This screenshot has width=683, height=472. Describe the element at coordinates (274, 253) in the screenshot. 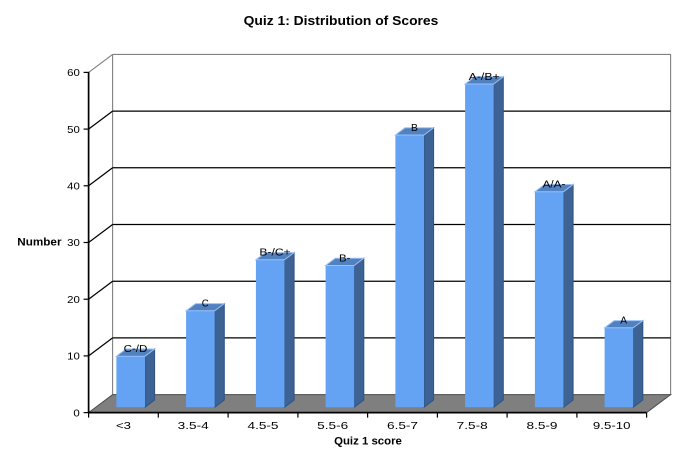

I see `svg-text: B-/C+` at that location.